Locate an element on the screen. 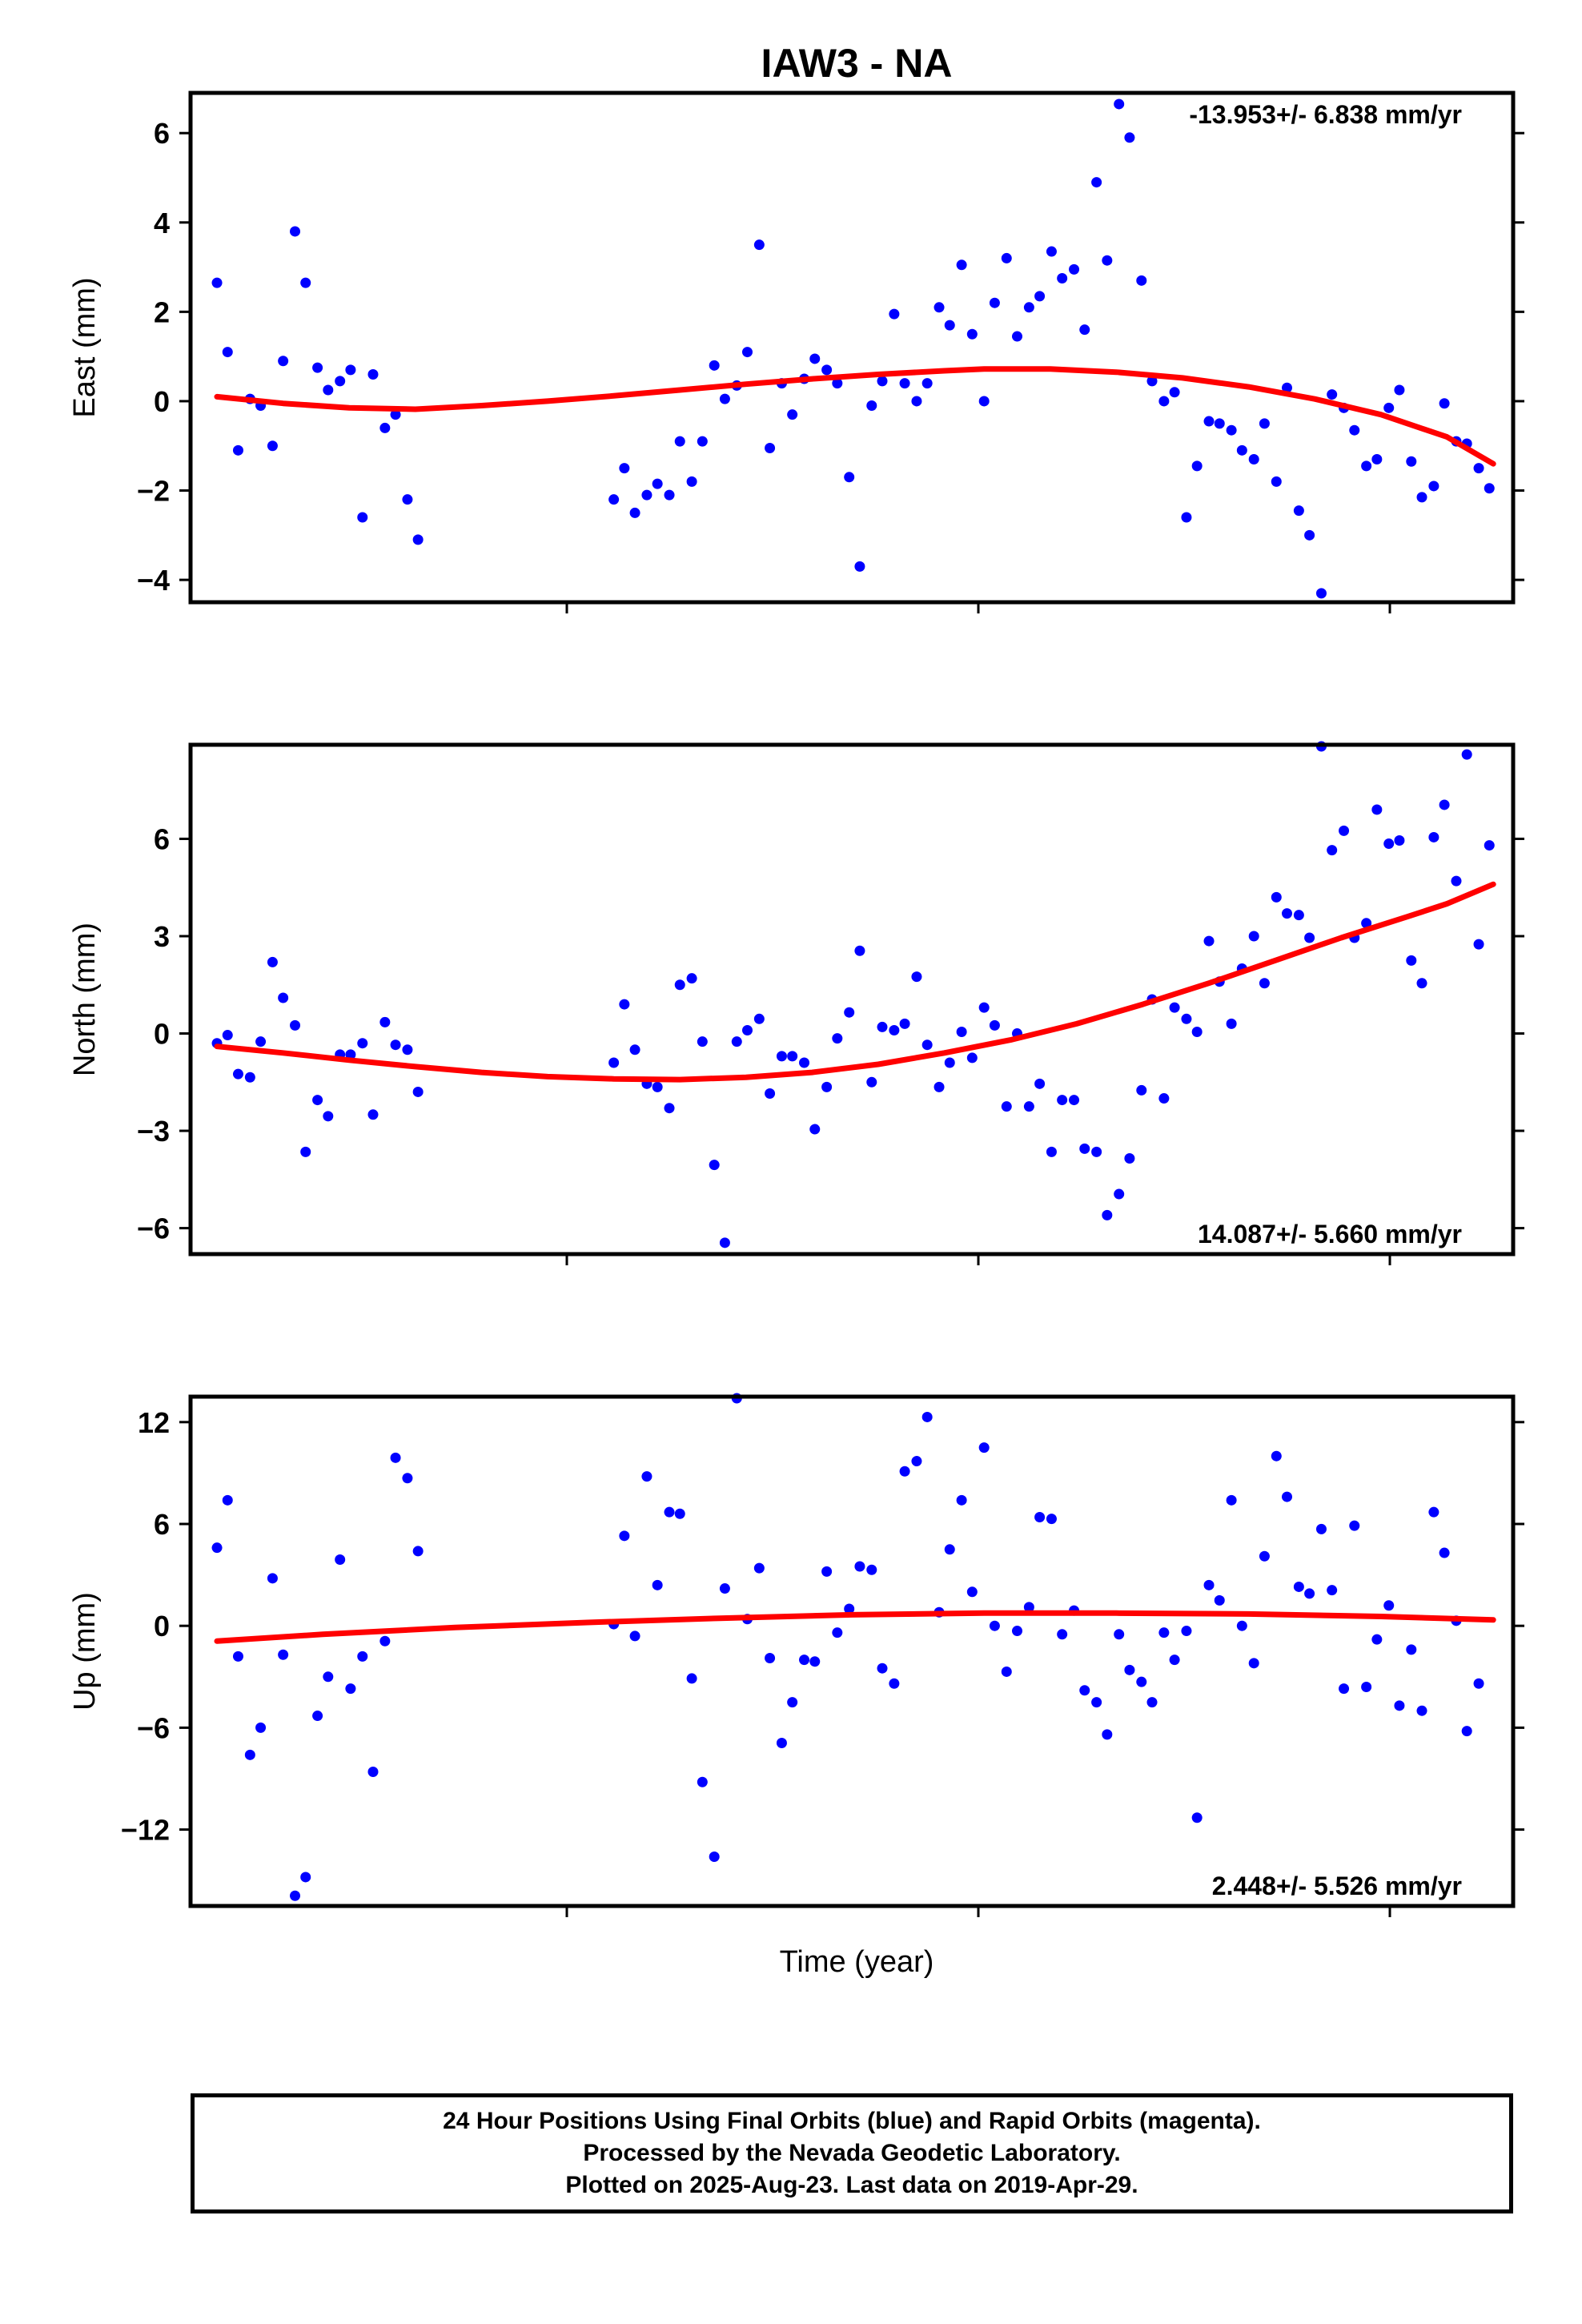 The width and height of the screenshot is (1582, 2324). chart-title: IAW3 - NA is located at coordinates (857, 63).